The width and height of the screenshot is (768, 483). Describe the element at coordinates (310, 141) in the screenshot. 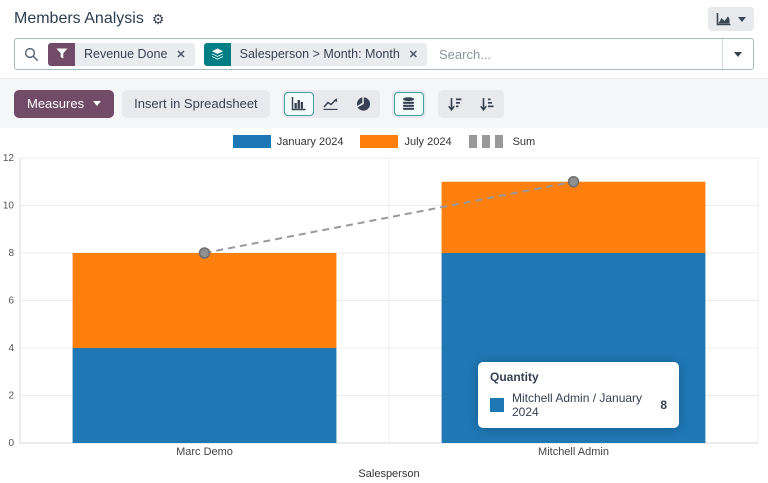

I see `legend-label: January 2024` at that location.